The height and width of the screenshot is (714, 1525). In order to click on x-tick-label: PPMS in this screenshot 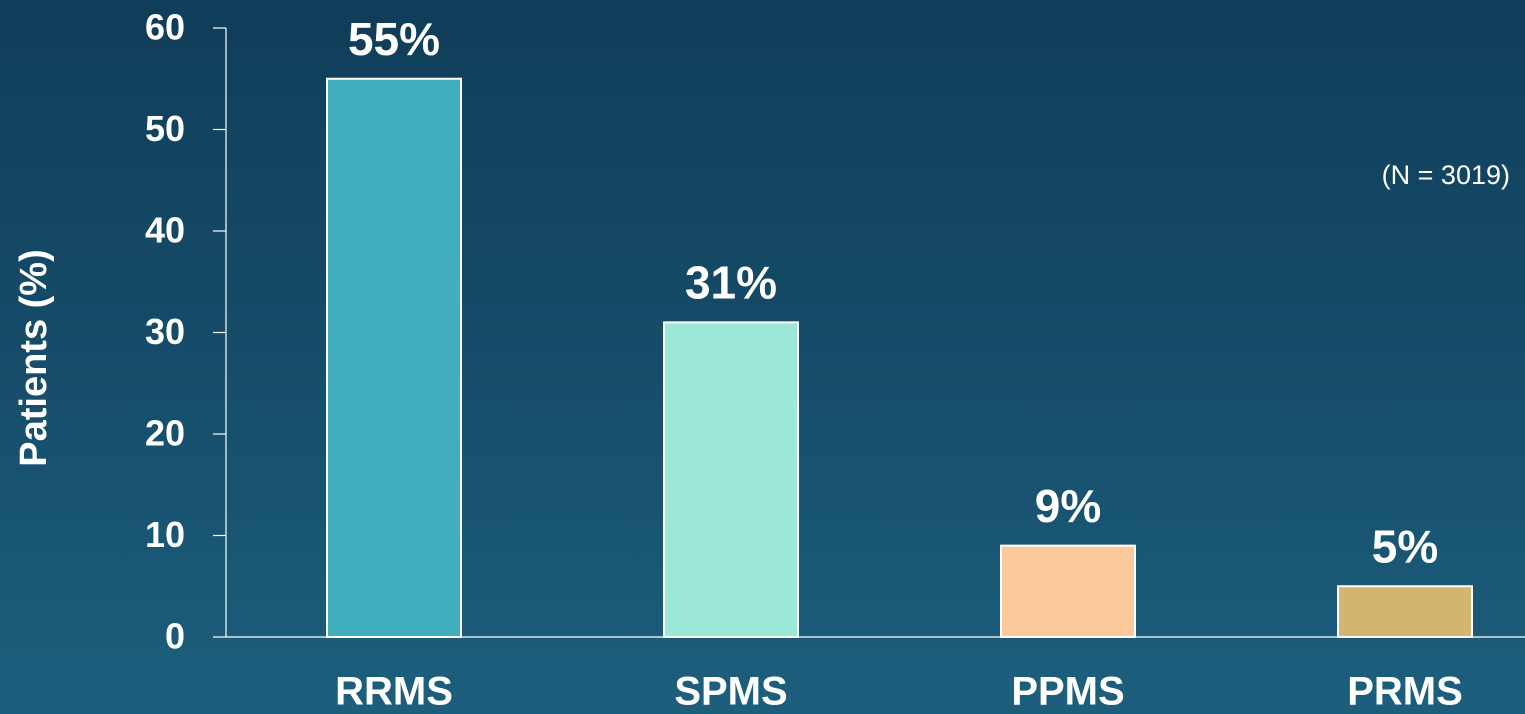, I will do `click(1067, 692)`.